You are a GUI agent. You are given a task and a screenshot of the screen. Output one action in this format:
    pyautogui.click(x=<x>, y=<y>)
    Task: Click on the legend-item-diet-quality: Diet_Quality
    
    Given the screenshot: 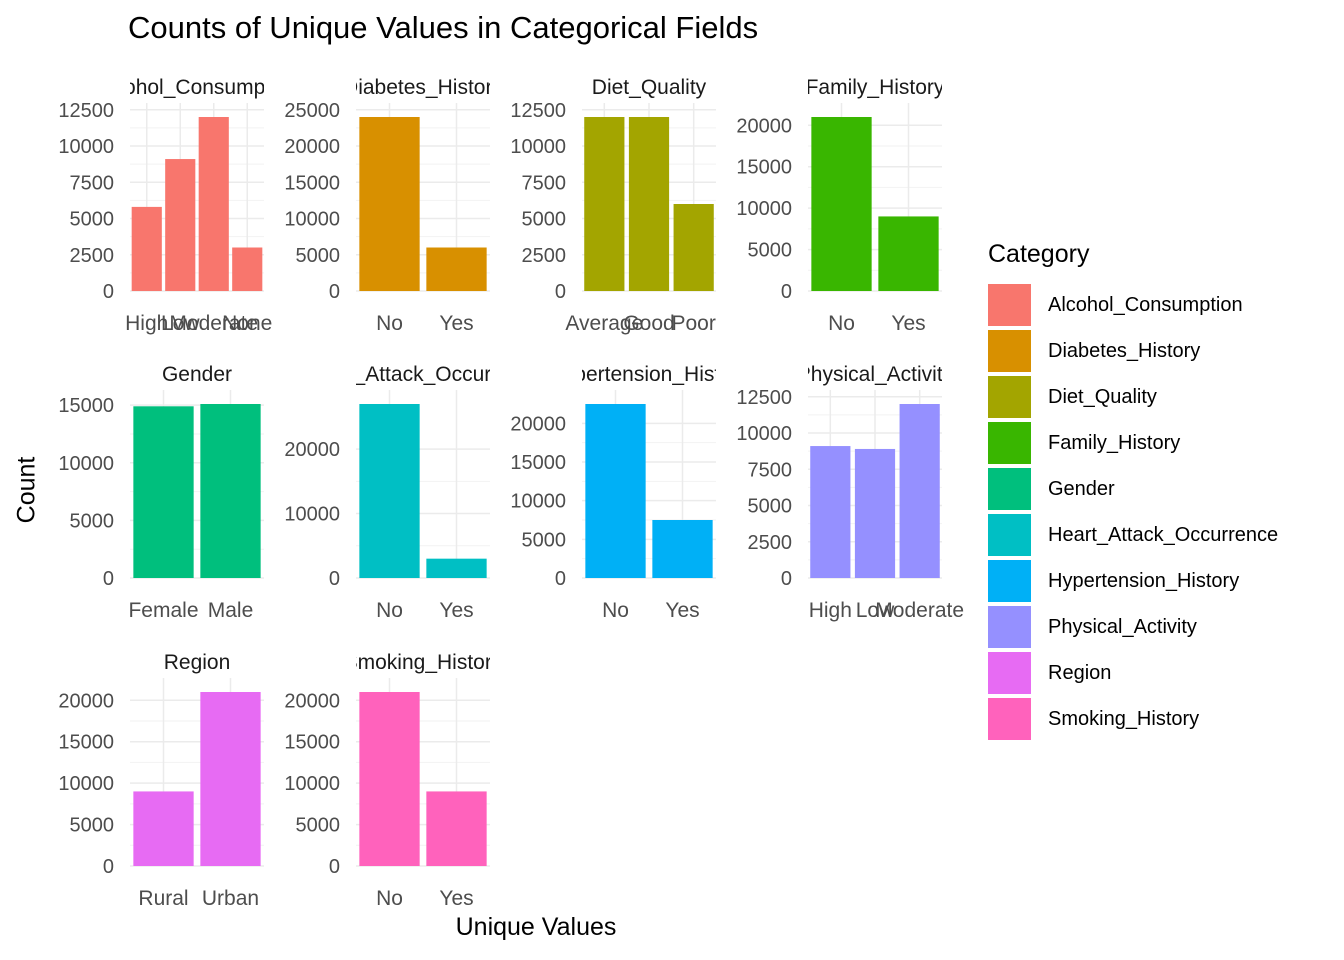 What is the action you would take?
    pyautogui.click(x=1072, y=397)
    